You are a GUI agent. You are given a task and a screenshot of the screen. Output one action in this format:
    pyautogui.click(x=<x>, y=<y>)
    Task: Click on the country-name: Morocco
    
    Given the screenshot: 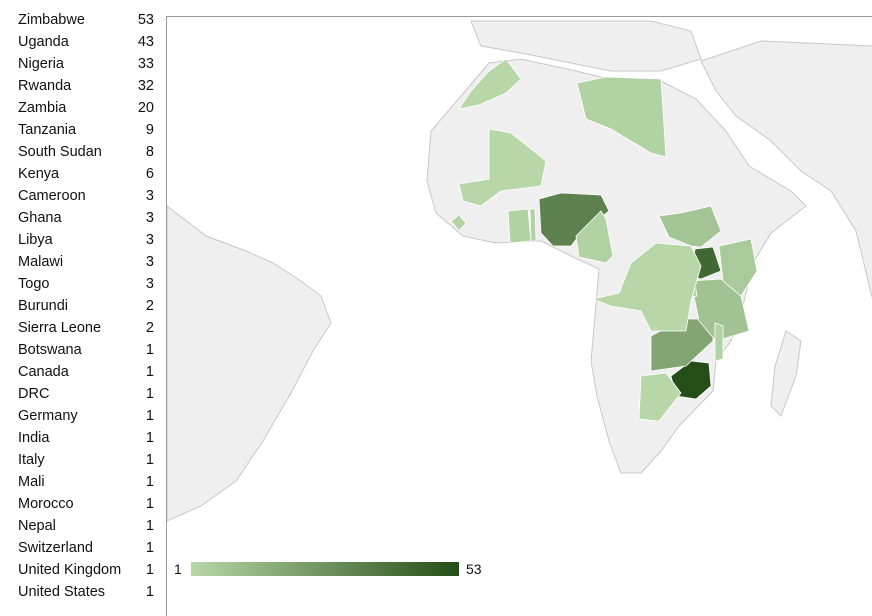 What is the action you would take?
    pyautogui.click(x=46, y=504)
    